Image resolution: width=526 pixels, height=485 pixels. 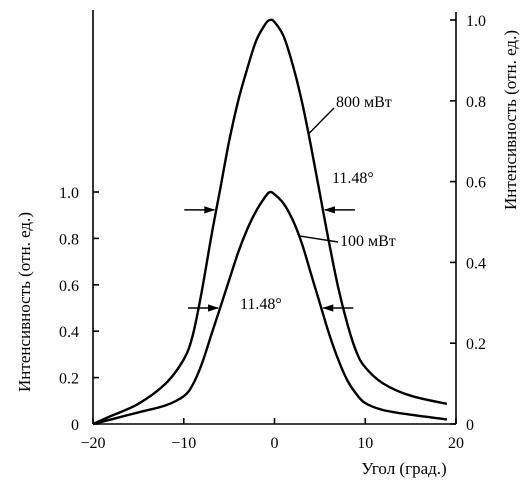 I want to click on fwhm-arrowhead-left-100mw, so click(x=214, y=308).